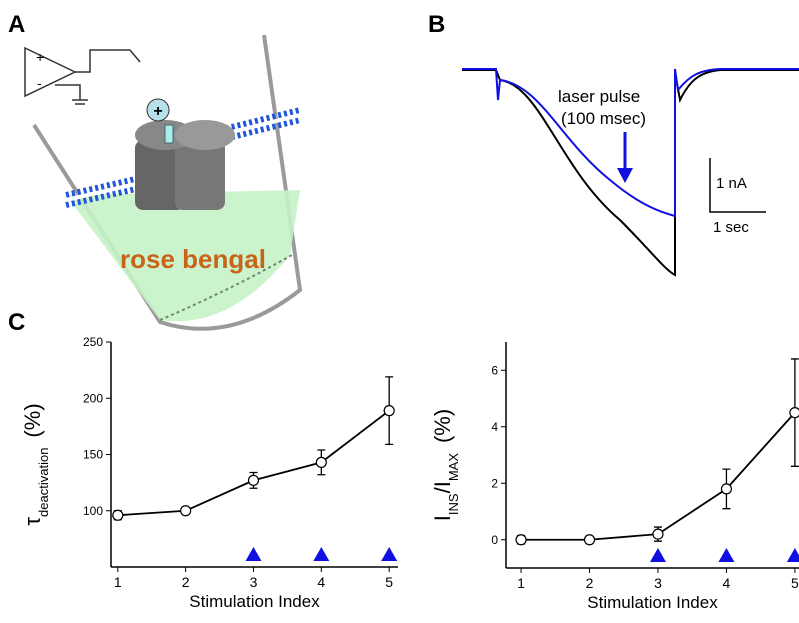 The height and width of the screenshot is (623, 799). Describe the element at coordinates (494, 427) in the screenshot. I see `y-tick-label: 4` at that location.